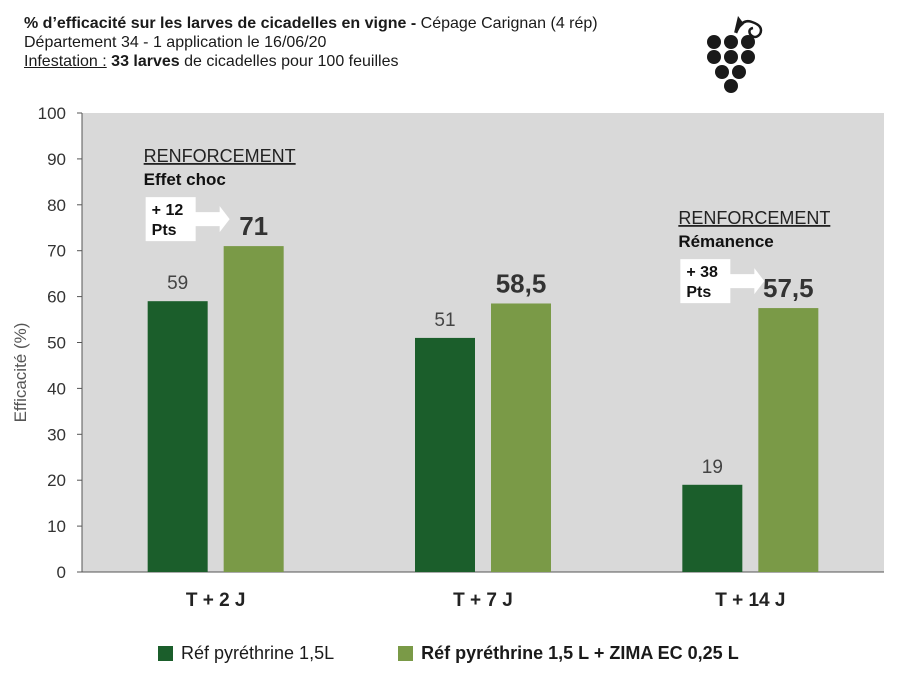 The image size is (908, 679). What do you see at coordinates (56, 159) in the screenshot?
I see `y-tick-label: 90` at bounding box center [56, 159].